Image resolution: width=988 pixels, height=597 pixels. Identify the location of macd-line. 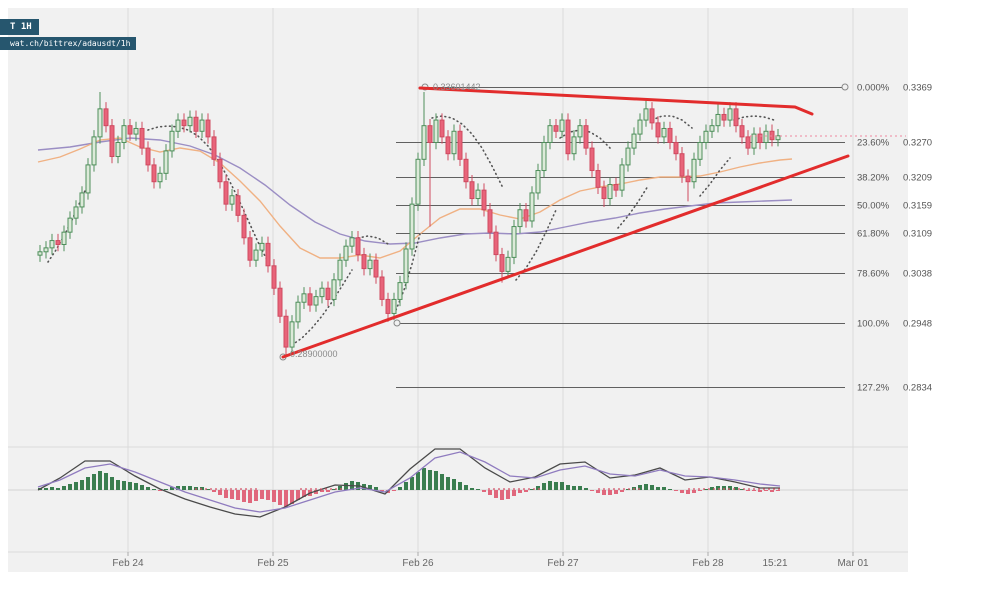
(408, 483).